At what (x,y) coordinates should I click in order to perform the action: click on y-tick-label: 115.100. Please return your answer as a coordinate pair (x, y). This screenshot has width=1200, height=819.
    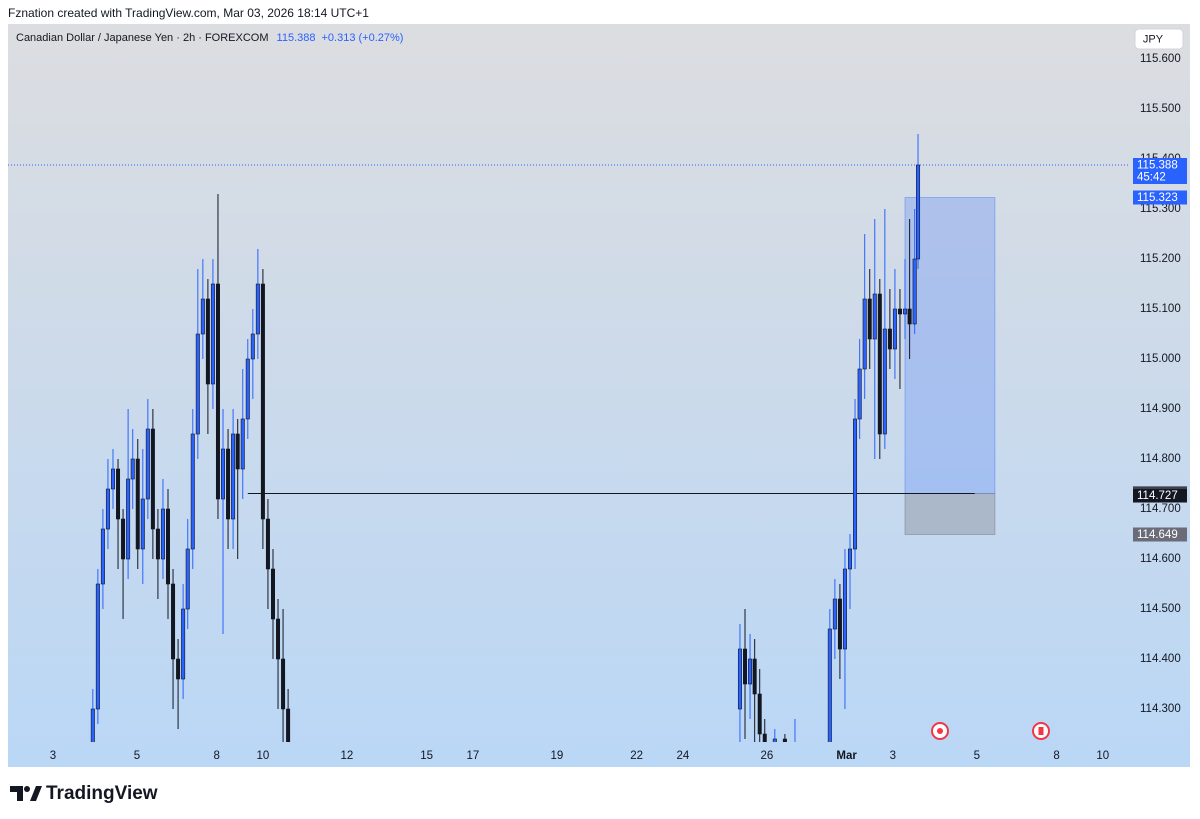
    Looking at the image, I should click on (1160, 309).